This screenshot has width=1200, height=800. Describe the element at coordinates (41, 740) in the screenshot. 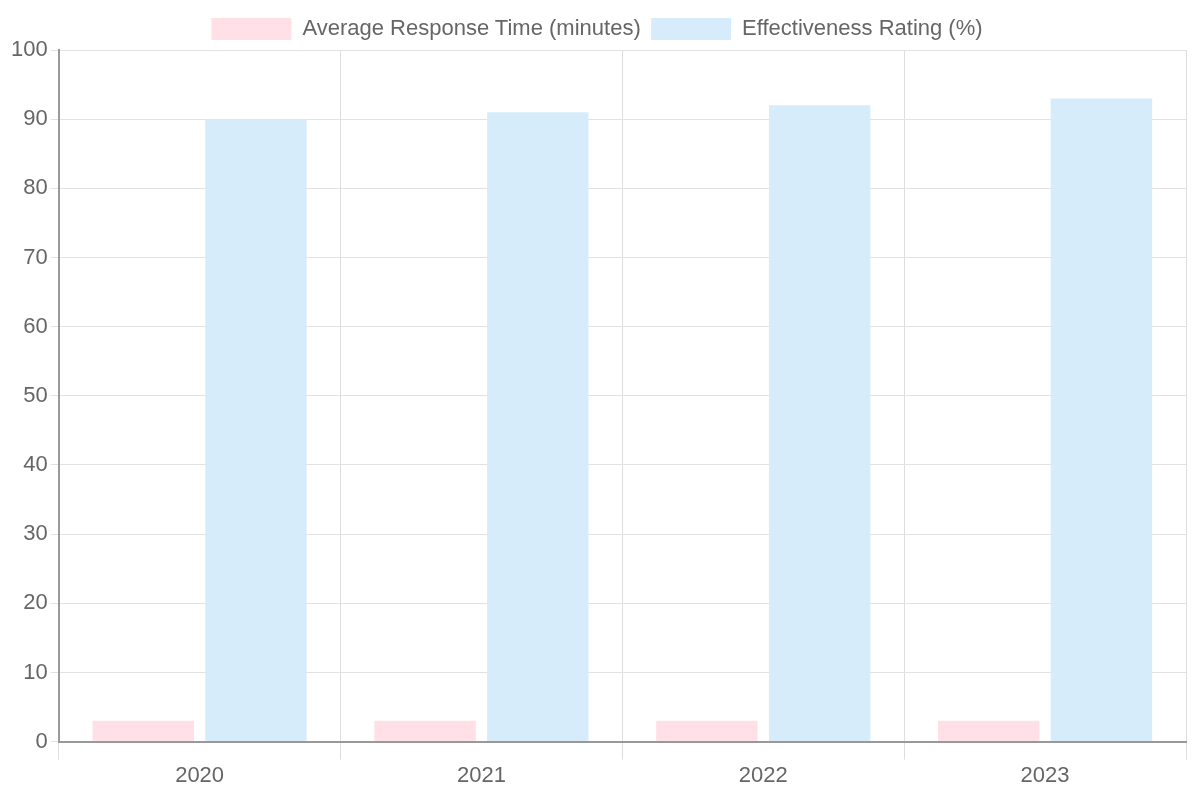

I see `y-tick-label: 0` at that location.